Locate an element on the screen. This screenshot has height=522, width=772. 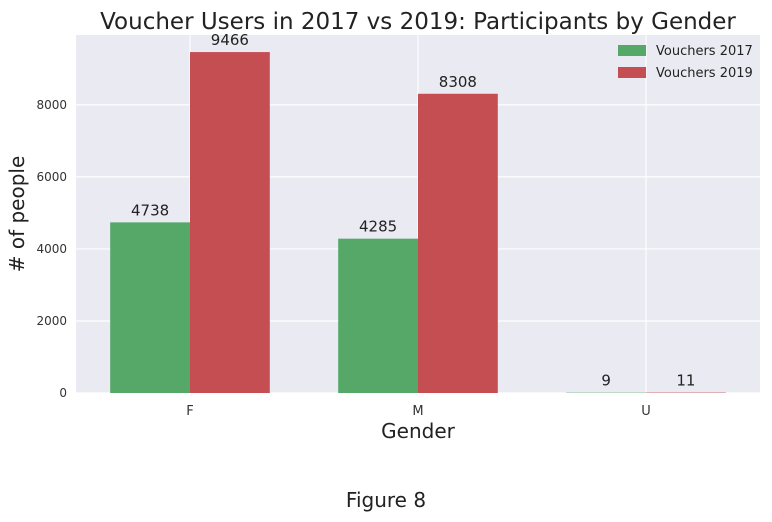
y-tick-label: 0 is located at coordinates (63, 393).